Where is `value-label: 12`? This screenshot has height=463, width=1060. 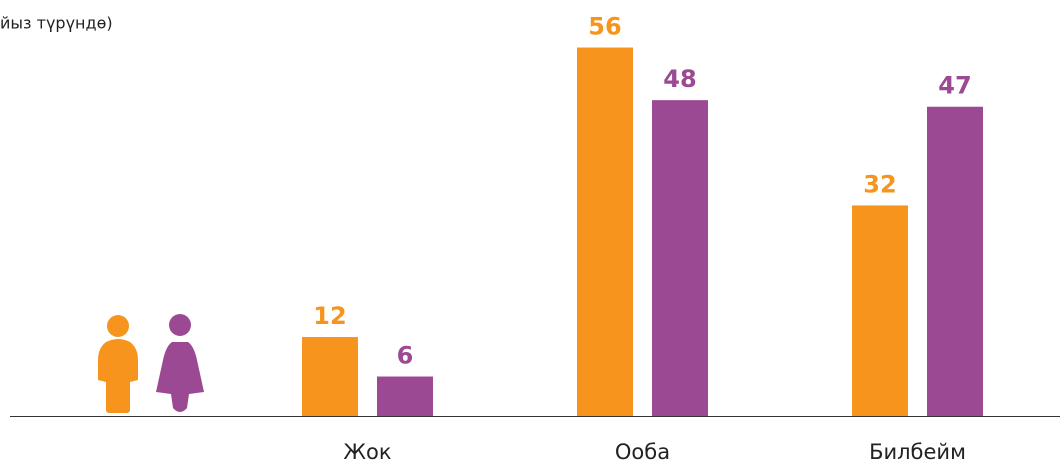
value-label: 12 is located at coordinates (329, 316).